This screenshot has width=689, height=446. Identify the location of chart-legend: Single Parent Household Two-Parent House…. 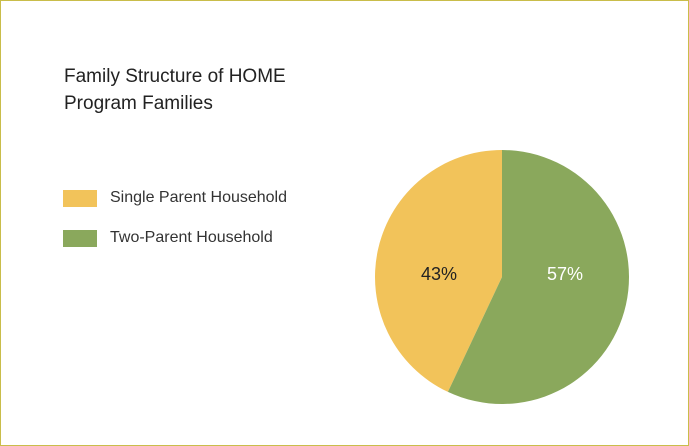
(175, 227).